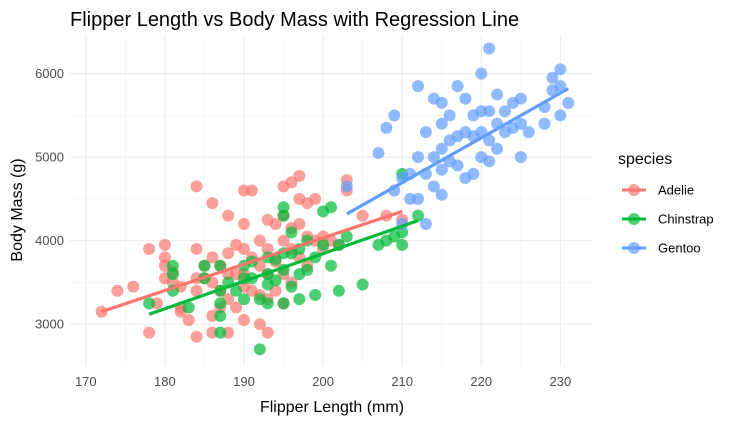 The width and height of the screenshot is (737, 425). What do you see at coordinates (49, 324) in the screenshot?
I see `y-tick-label: 3000` at bounding box center [49, 324].